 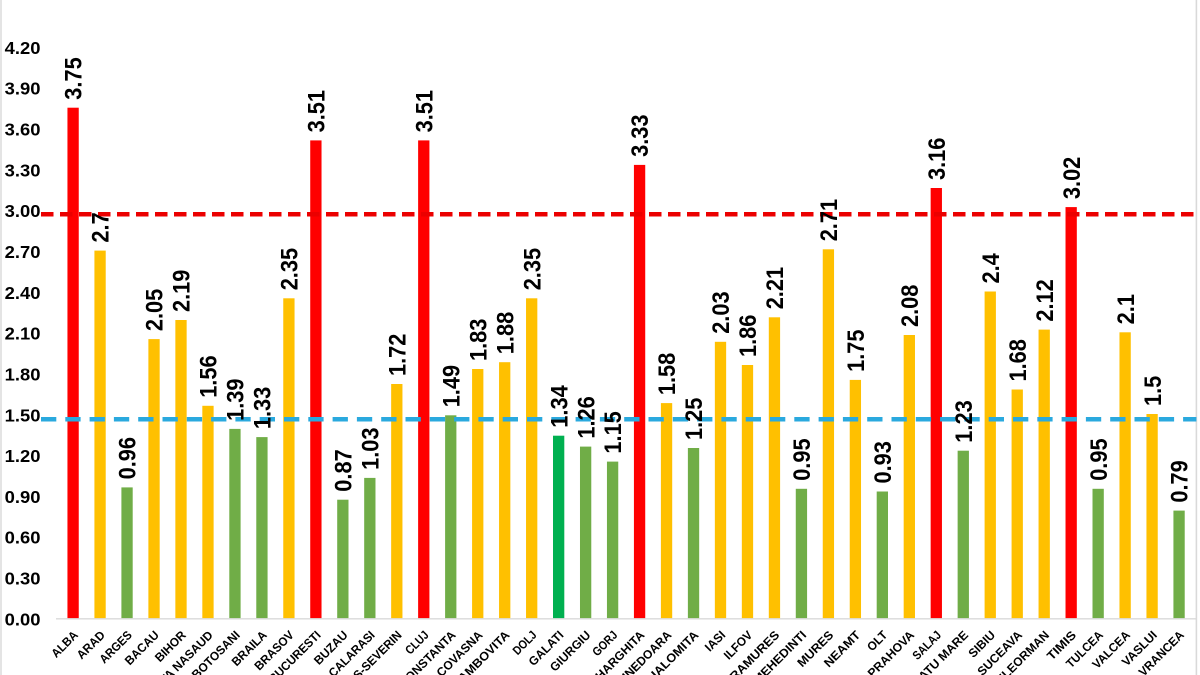 I want to click on svg-text: 1.49, so click(x=451, y=386).